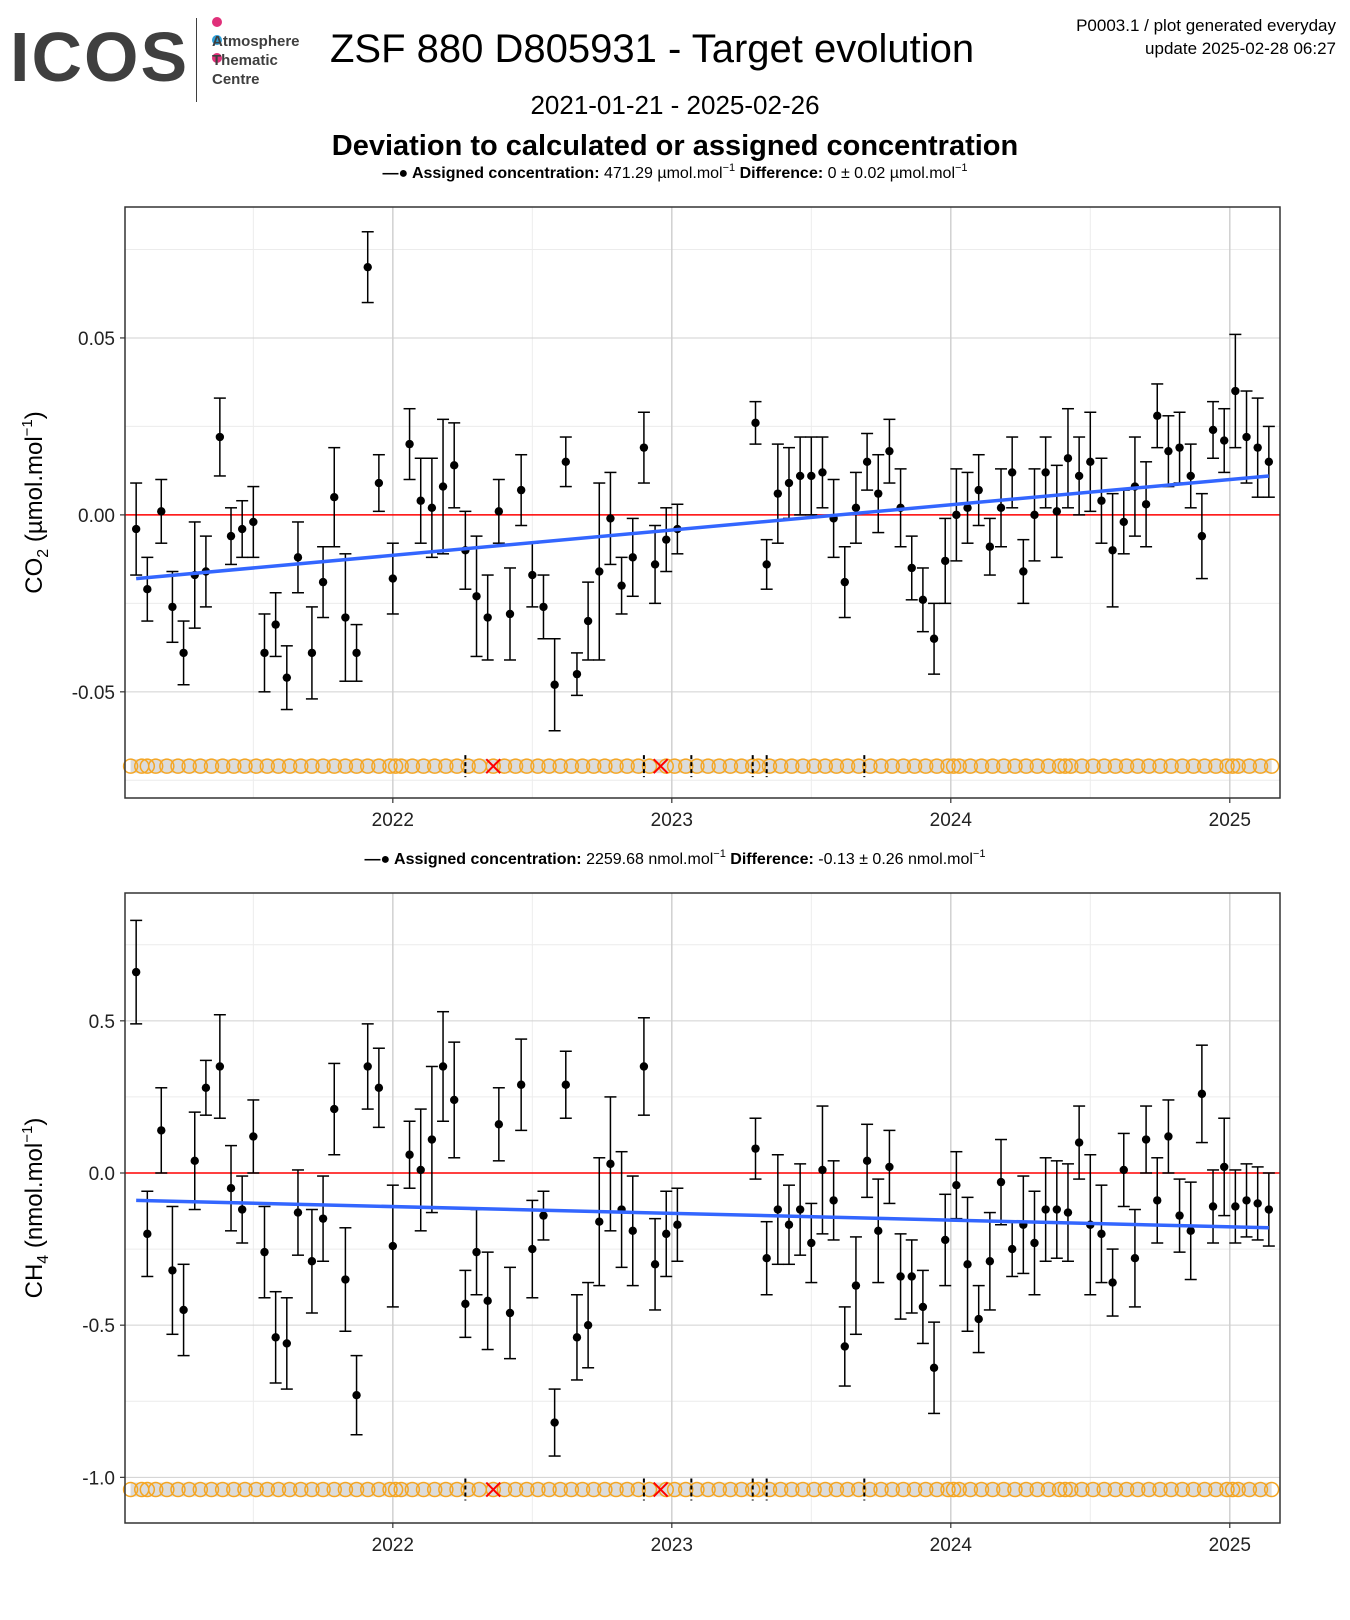  What do you see at coordinates (98, 1326) in the screenshot?
I see `y-tick-label: -0.5` at bounding box center [98, 1326].